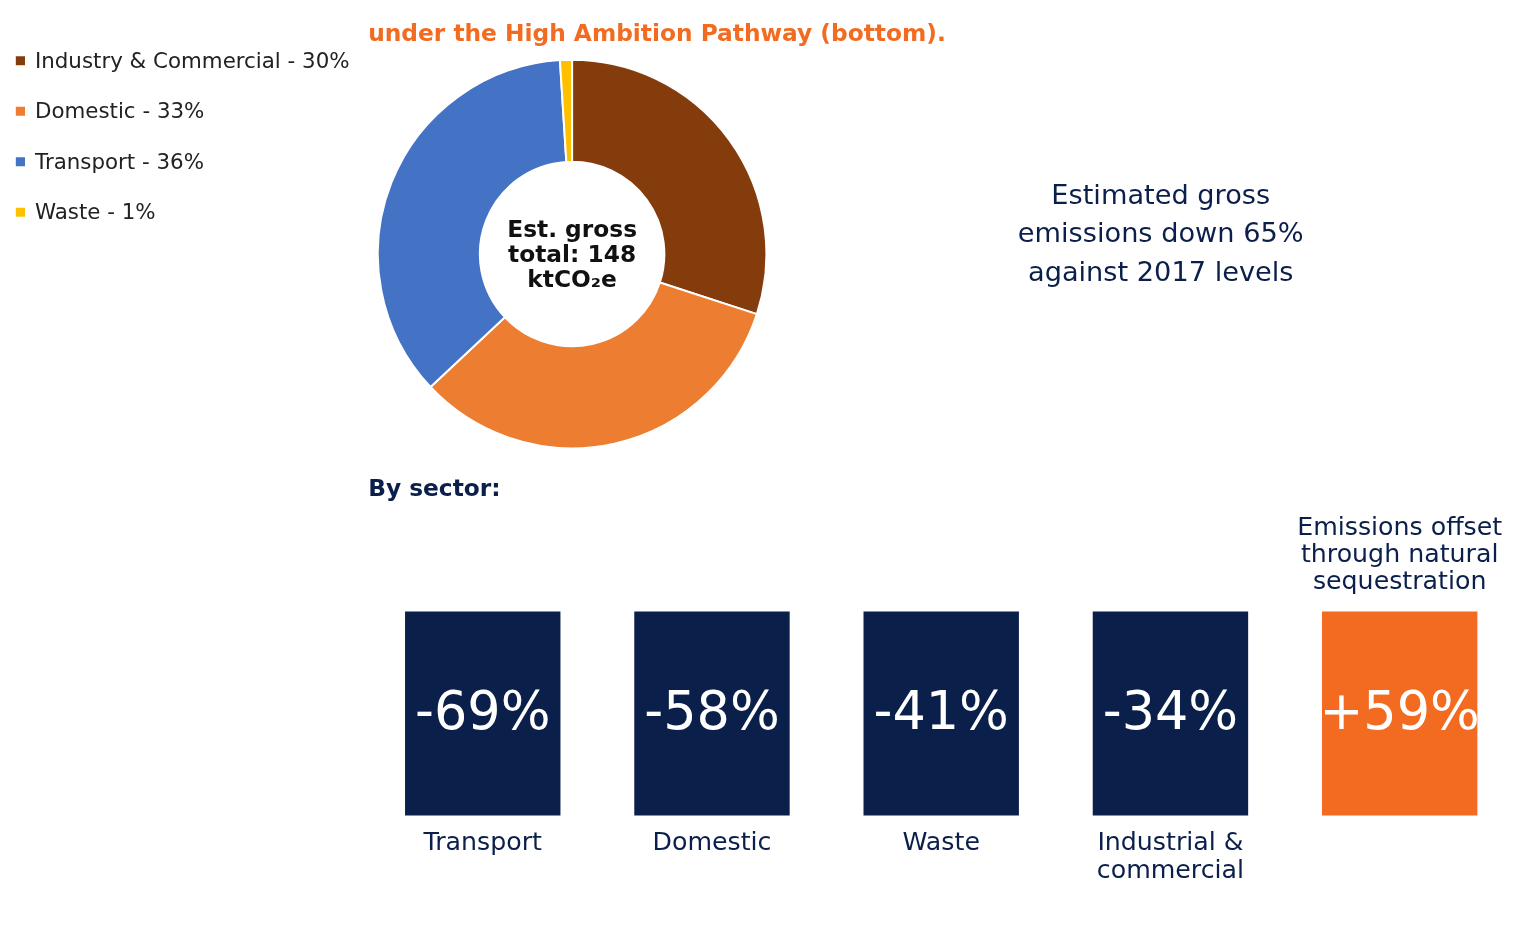 The image size is (1524, 946). What do you see at coordinates (572, 253) in the screenshot?
I see `text: Est. gross total: 148 ktCO₂e` at bounding box center [572, 253].